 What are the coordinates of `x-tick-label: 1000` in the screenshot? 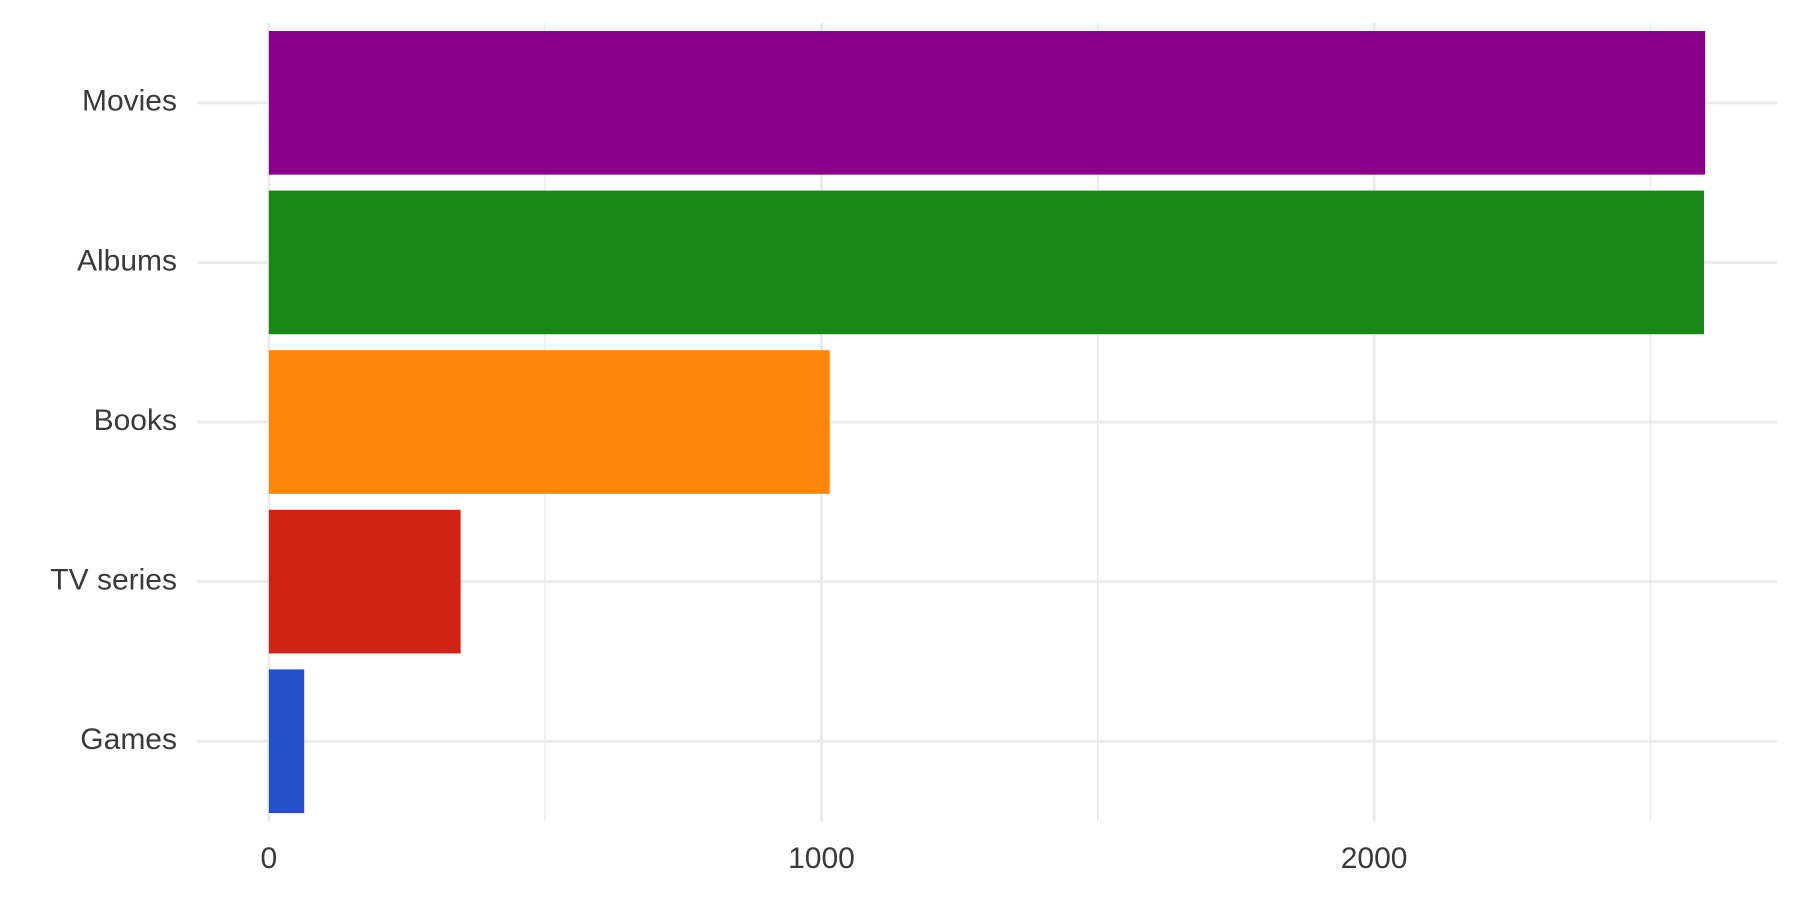 It's located at (821, 858).